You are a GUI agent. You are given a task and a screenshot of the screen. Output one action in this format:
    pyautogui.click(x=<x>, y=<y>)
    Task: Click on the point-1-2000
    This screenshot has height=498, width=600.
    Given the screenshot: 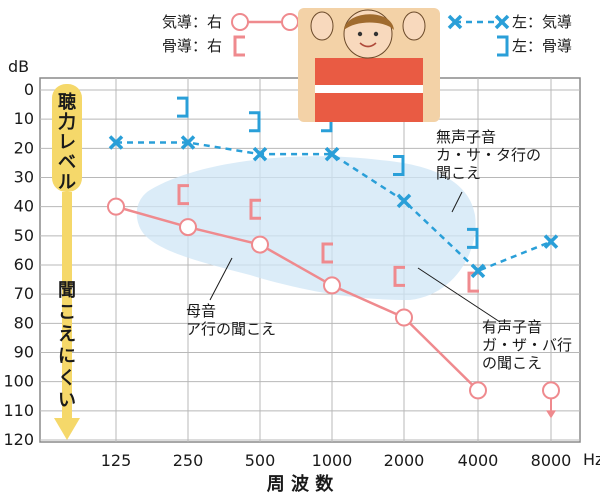 What is the action you would take?
    pyautogui.click(x=399, y=276)
    